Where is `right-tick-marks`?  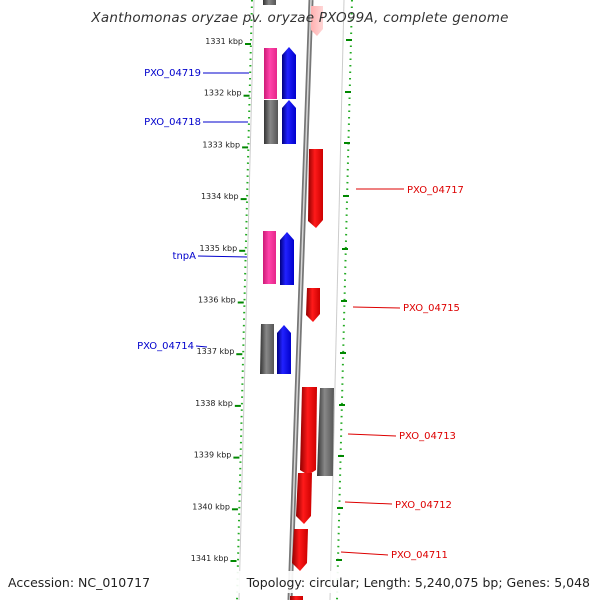 right-tick-marks is located at coordinates (344, 300).